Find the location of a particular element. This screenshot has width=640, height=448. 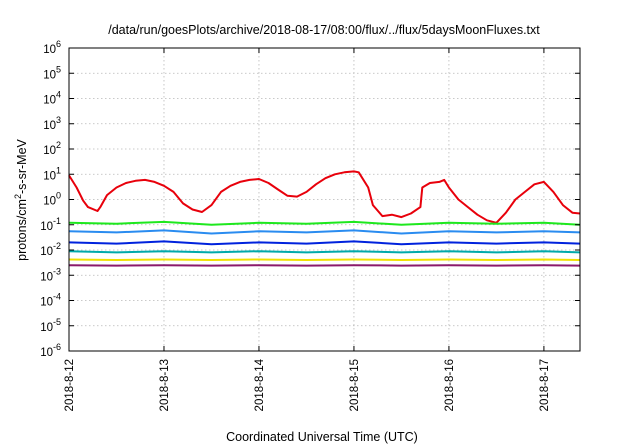

y-tick-label: 10⁶ is located at coordinates (52, 47).